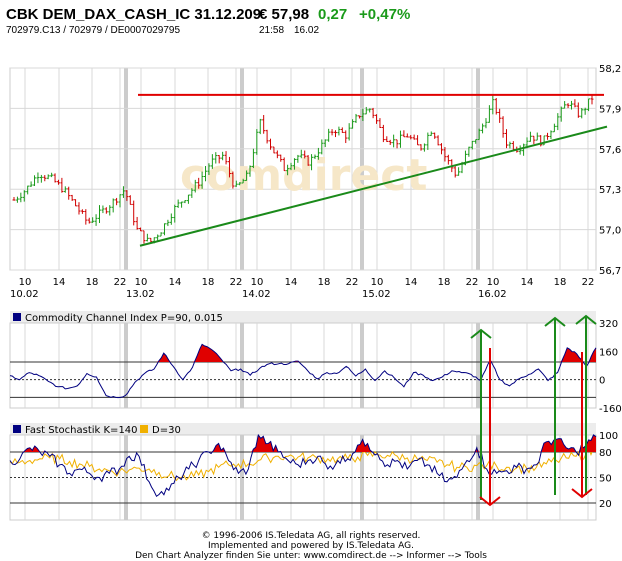  What do you see at coordinates (492, 294) in the screenshot?
I see `day-label: 16.02` at bounding box center [492, 294].